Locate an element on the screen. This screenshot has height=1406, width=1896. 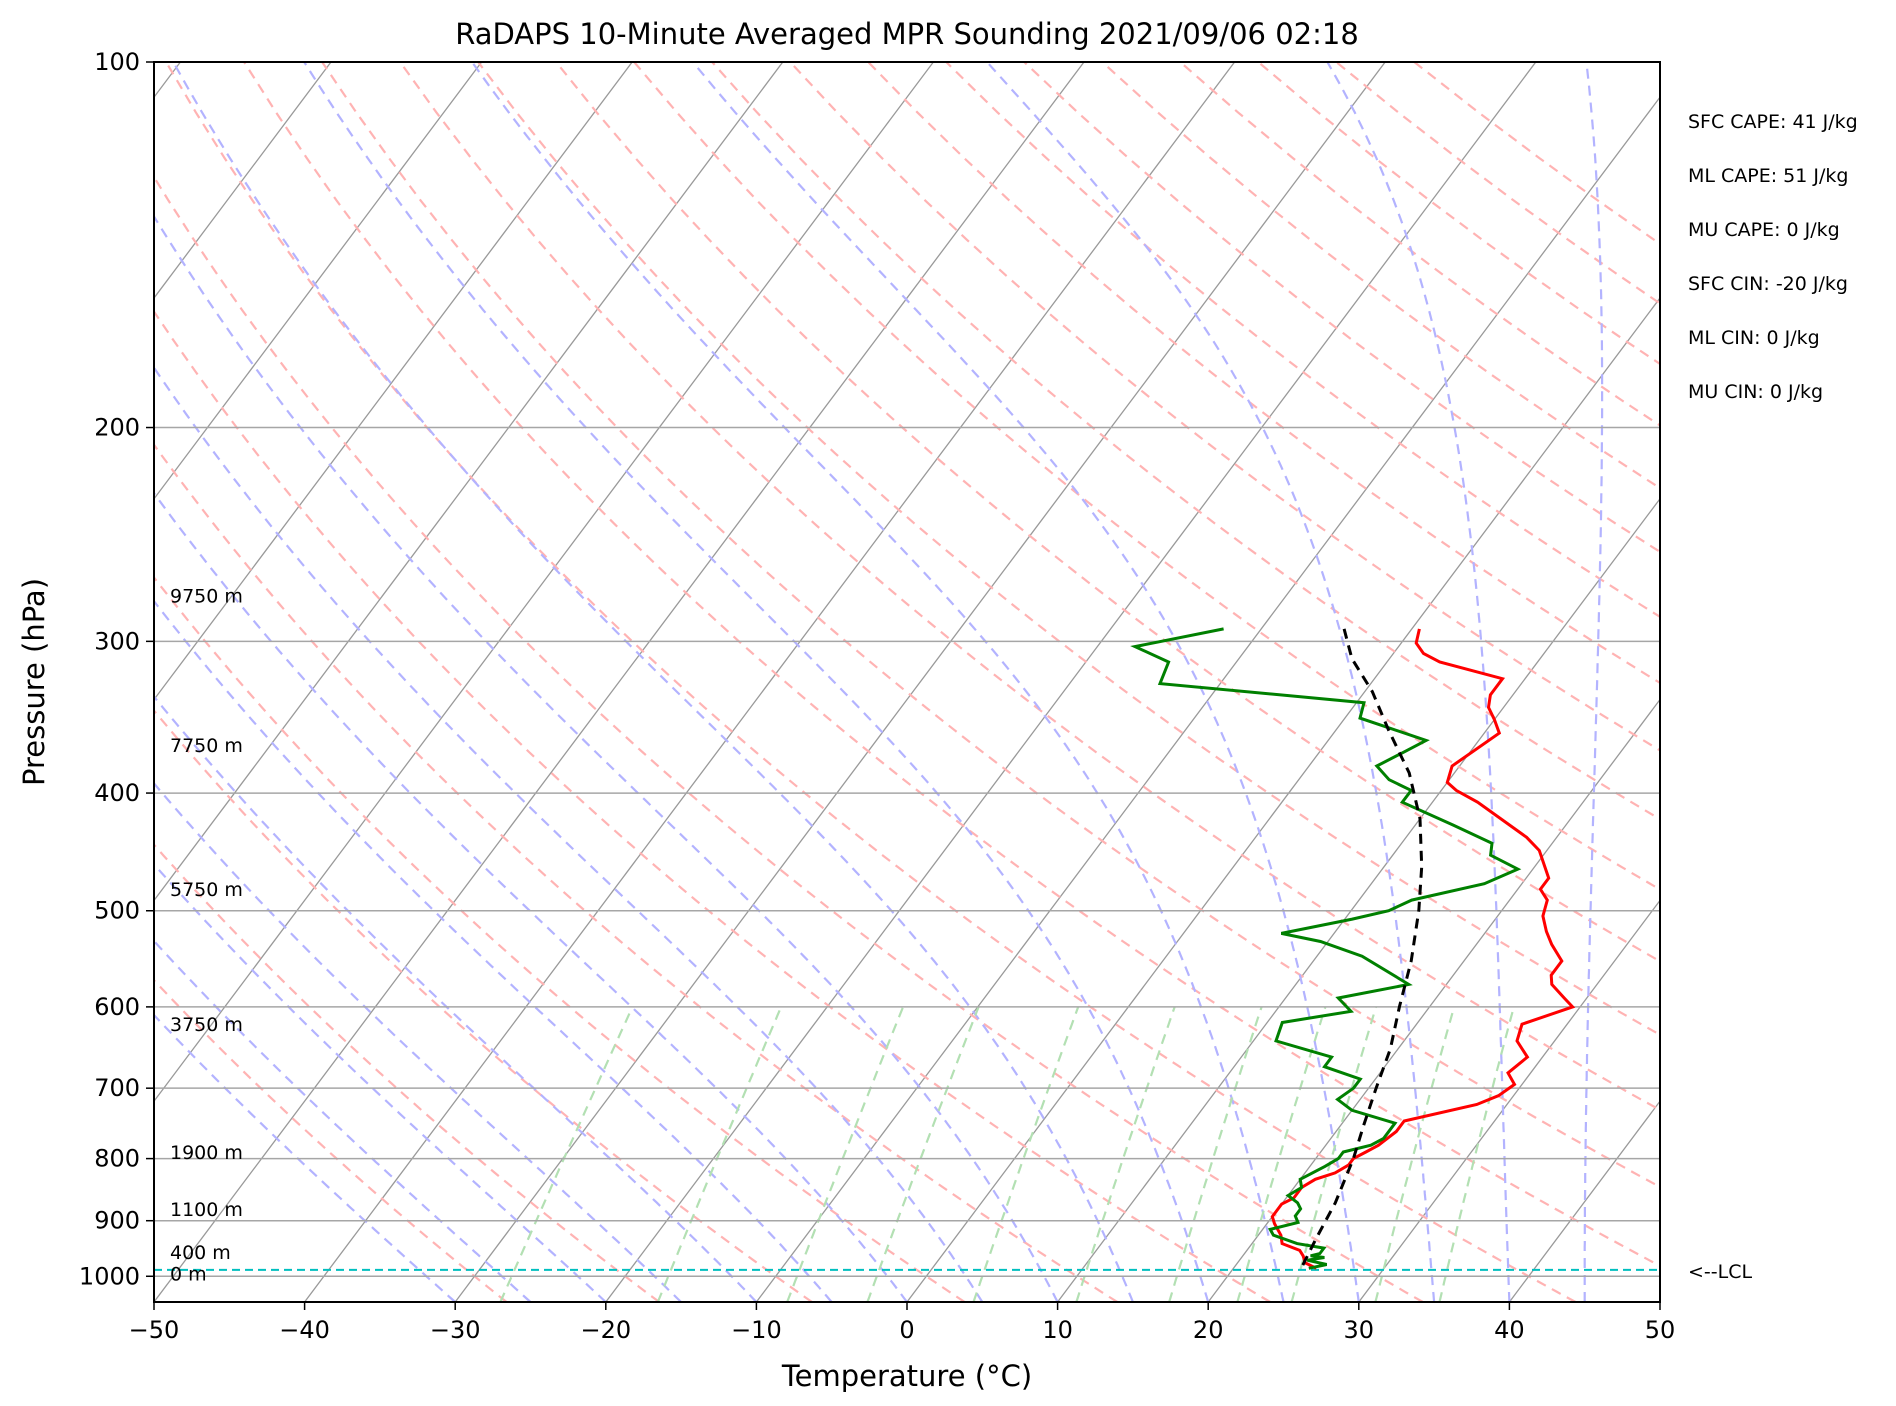
height-label: 1100 m is located at coordinates (206, 1210).